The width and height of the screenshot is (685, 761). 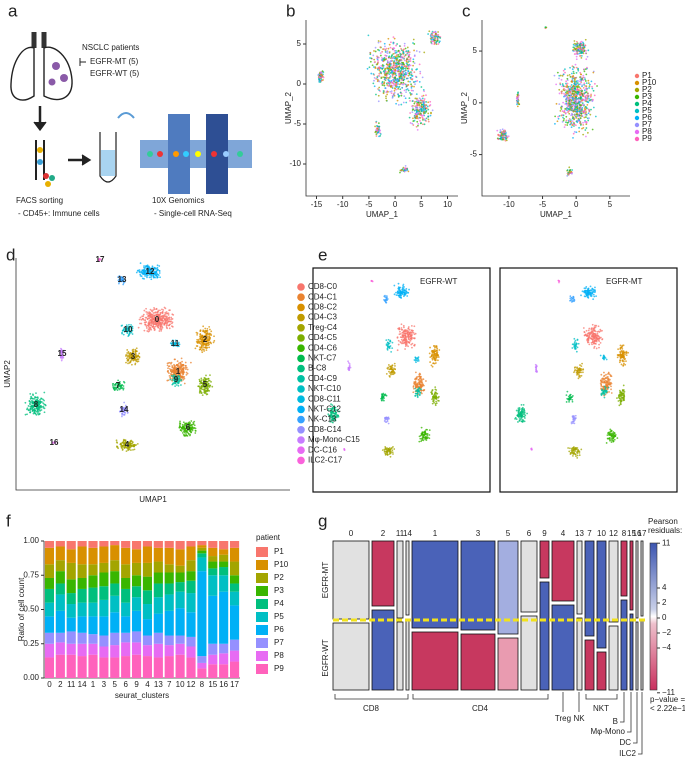 I want to click on y-tick-label: 0, so click(x=475, y=102).